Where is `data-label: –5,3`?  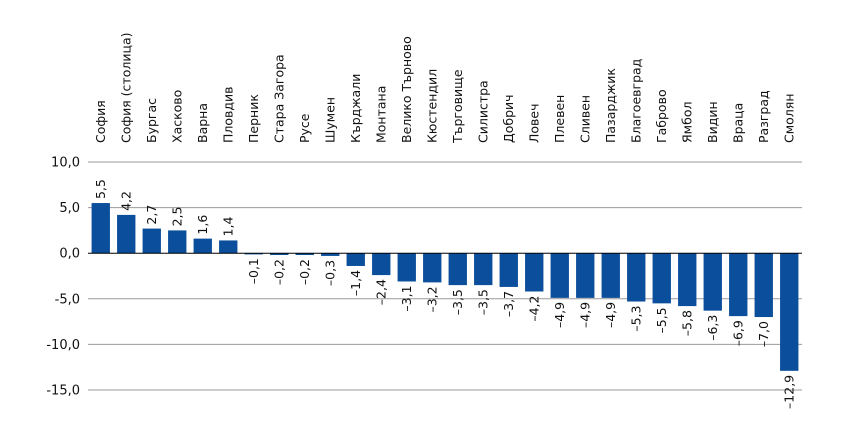 data-label: –5,3 is located at coordinates (635, 319).